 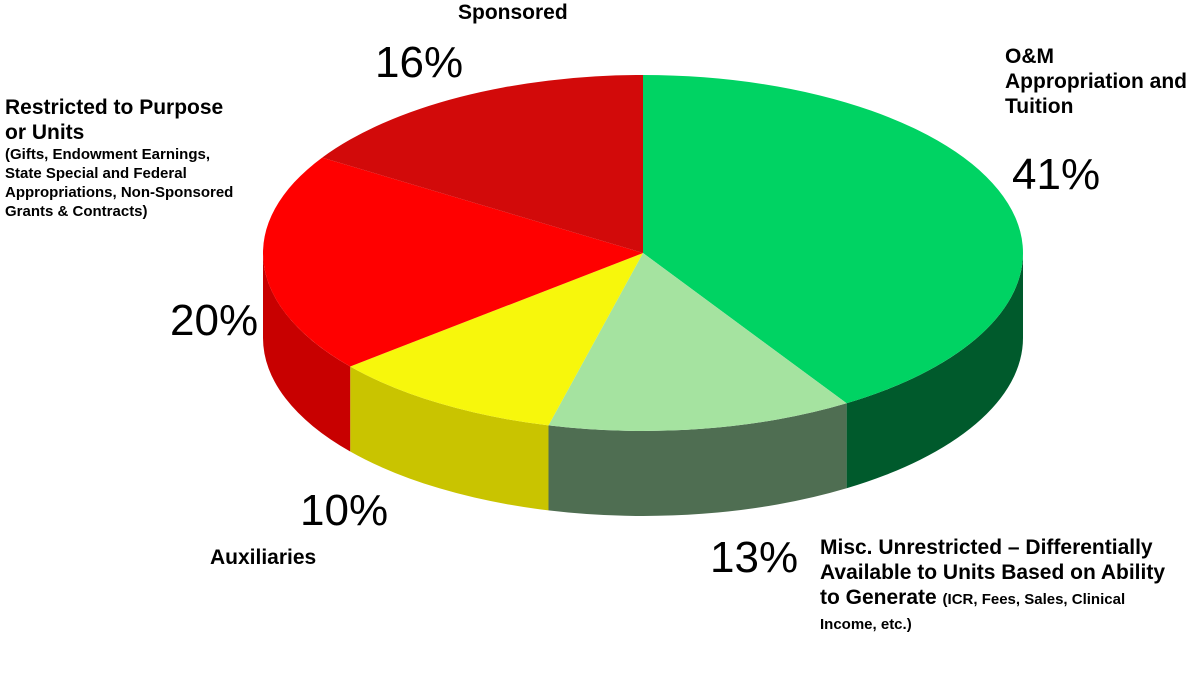 I want to click on value-label: 10%, so click(x=344, y=510).